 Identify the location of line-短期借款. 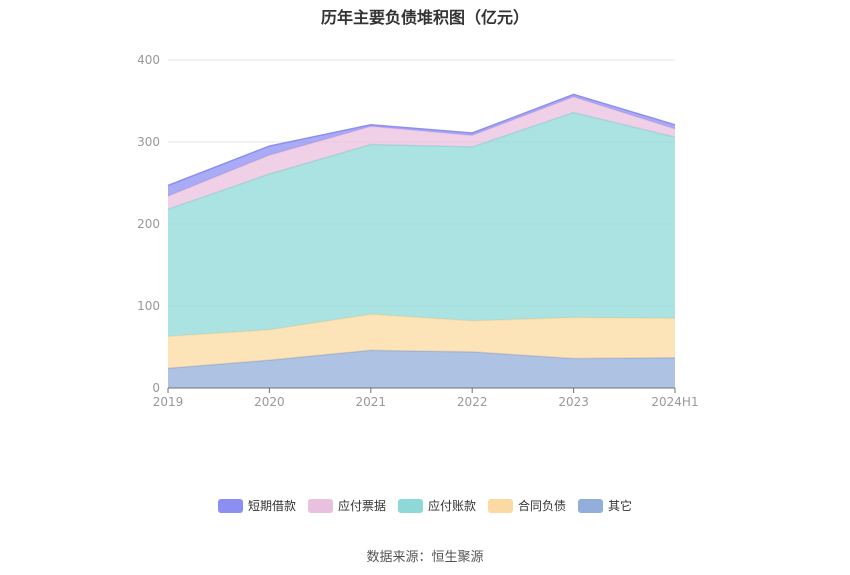
(421, 140).